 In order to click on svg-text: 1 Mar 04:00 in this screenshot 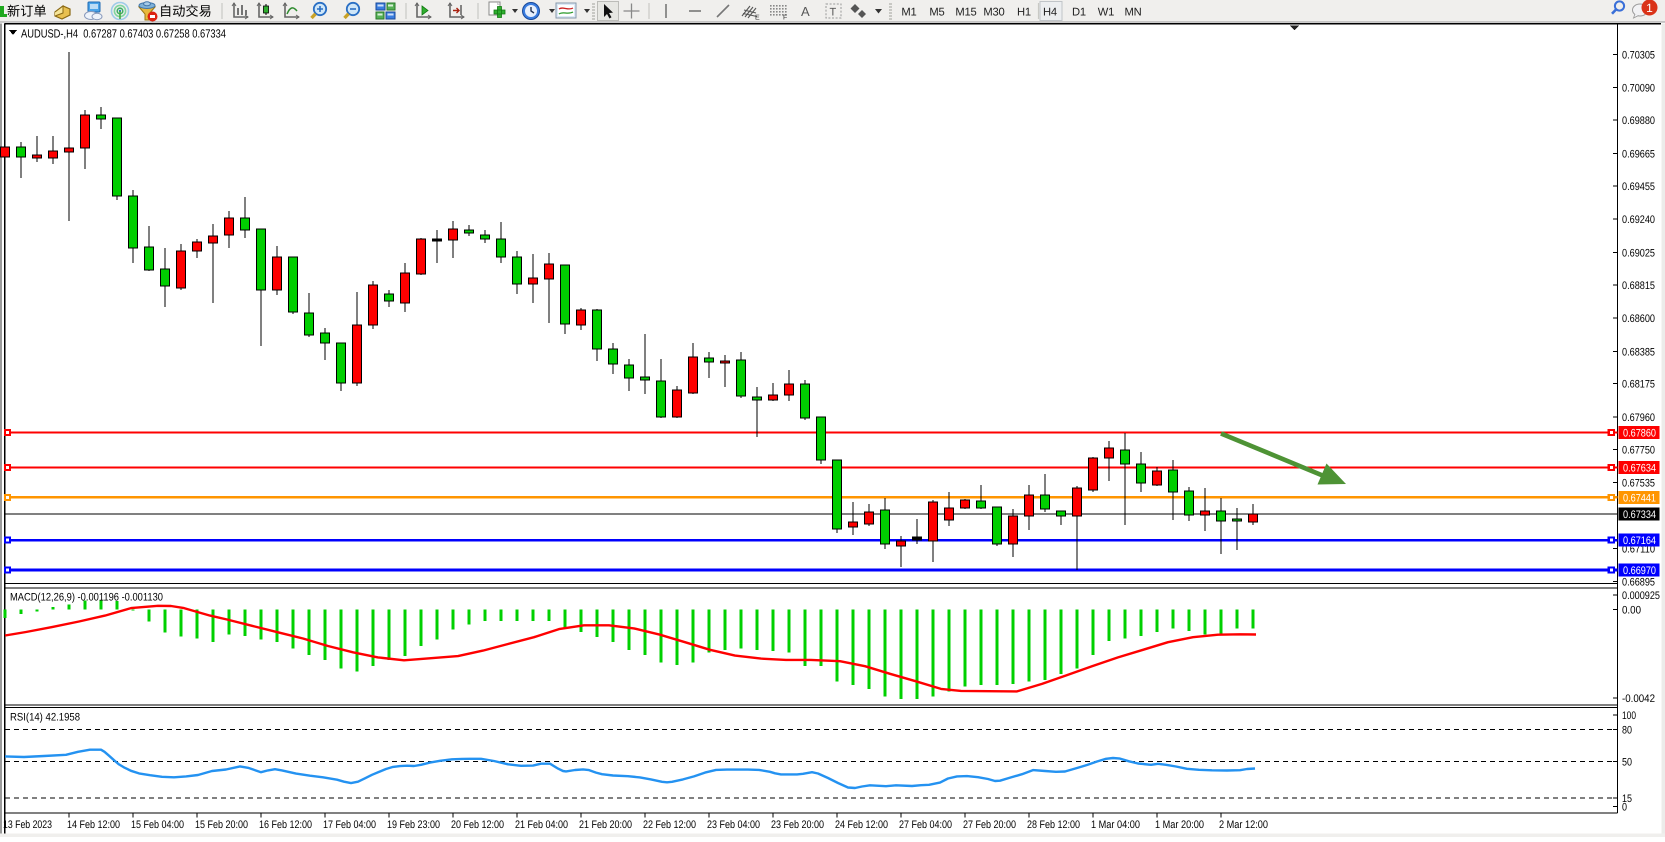, I will do `click(1115, 825)`.